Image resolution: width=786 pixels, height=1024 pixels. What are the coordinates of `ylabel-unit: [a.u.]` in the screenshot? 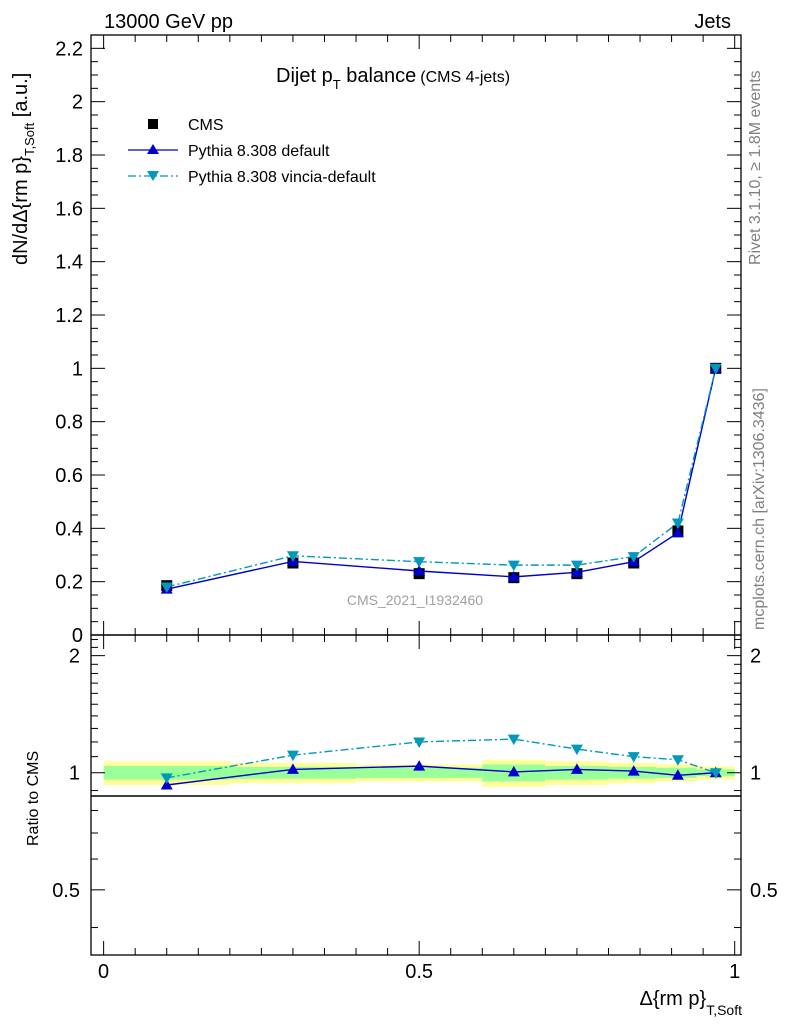 It's located at (21, 98).